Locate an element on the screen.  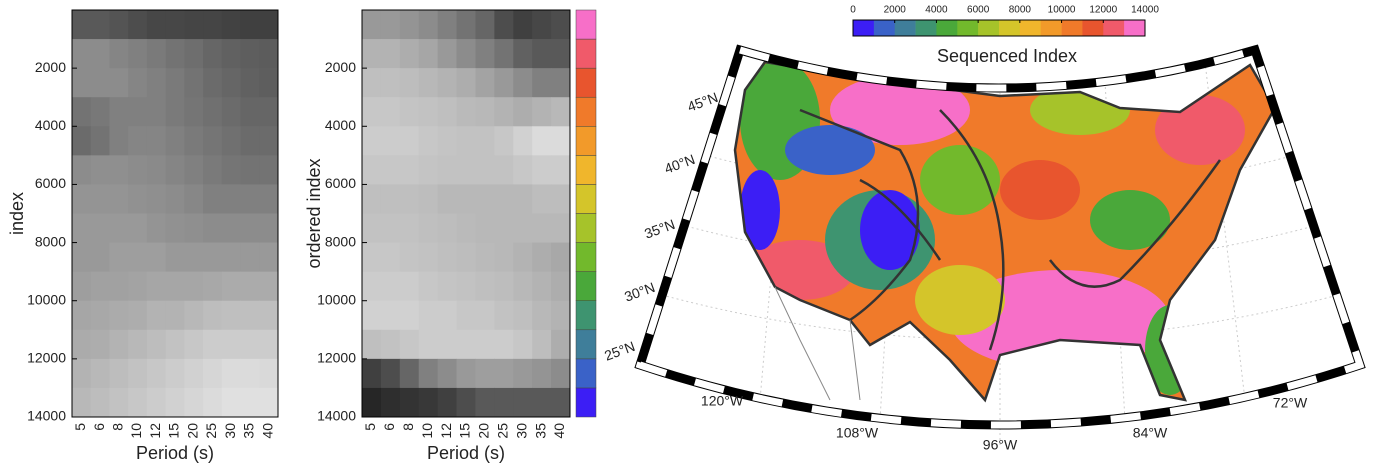
x-tick-label: 5 is located at coordinates (370, 427).